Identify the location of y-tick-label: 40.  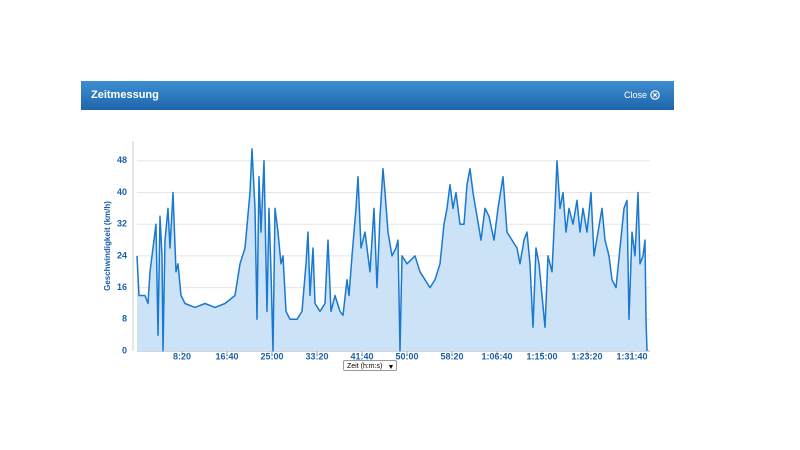
(122, 192).